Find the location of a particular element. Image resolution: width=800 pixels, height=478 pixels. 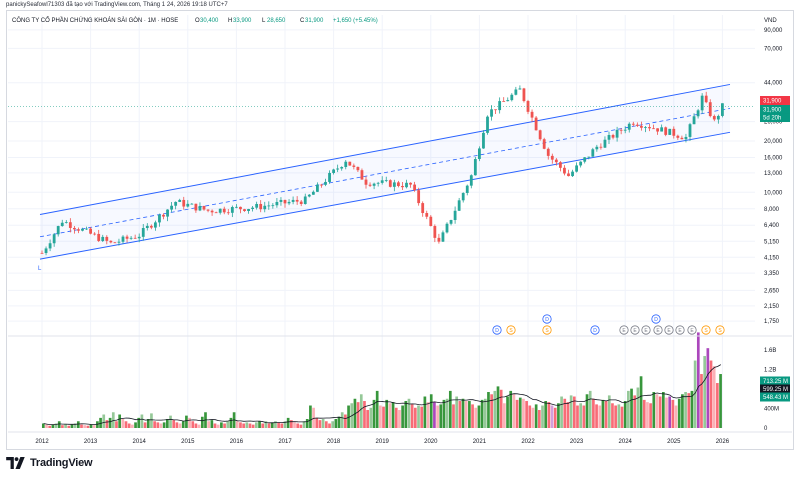

time-tick-label: 2012 is located at coordinates (42, 442).